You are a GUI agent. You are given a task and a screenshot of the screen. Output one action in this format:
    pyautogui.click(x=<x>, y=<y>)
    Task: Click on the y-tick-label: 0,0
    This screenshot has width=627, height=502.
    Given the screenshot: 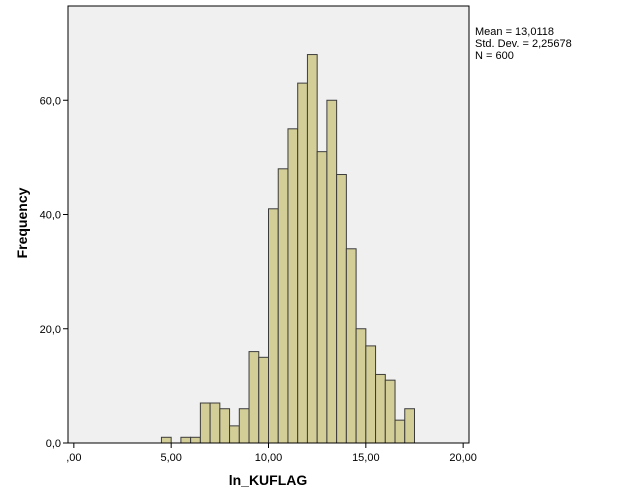 What is the action you would take?
    pyautogui.click(x=53, y=444)
    